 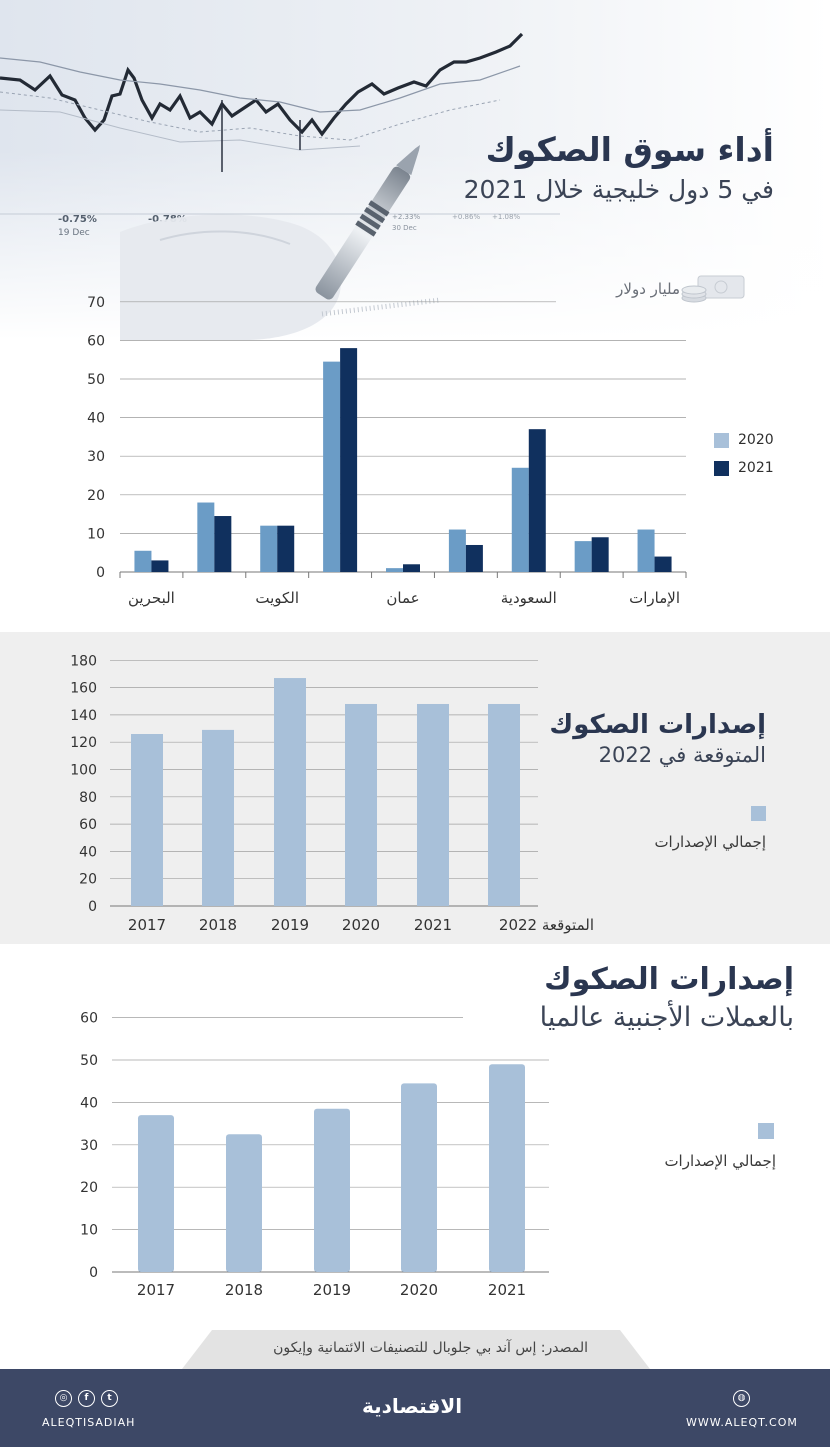 What do you see at coordinates (83, 689) in the screenshot?
I see `y-tick-label: 160` at bounding box center [83, 689].